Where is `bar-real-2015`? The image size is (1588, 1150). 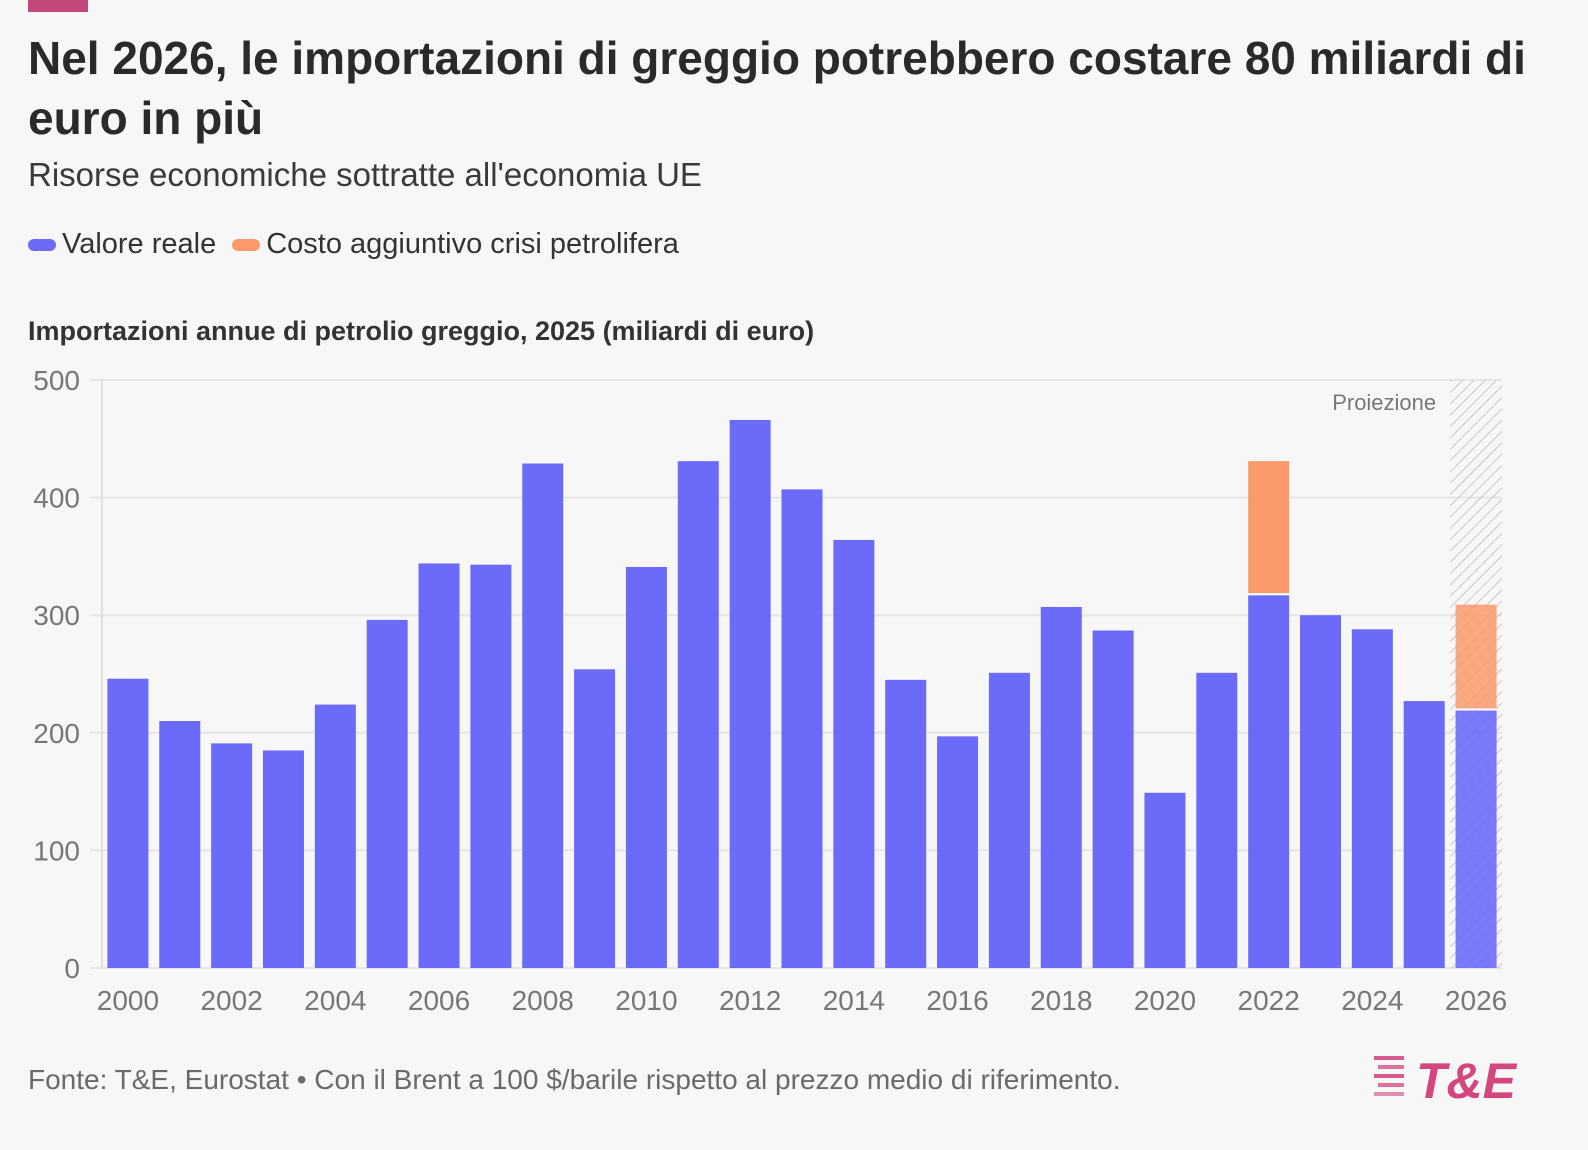 bar-real-2015 is located at coordinates (906, 823).